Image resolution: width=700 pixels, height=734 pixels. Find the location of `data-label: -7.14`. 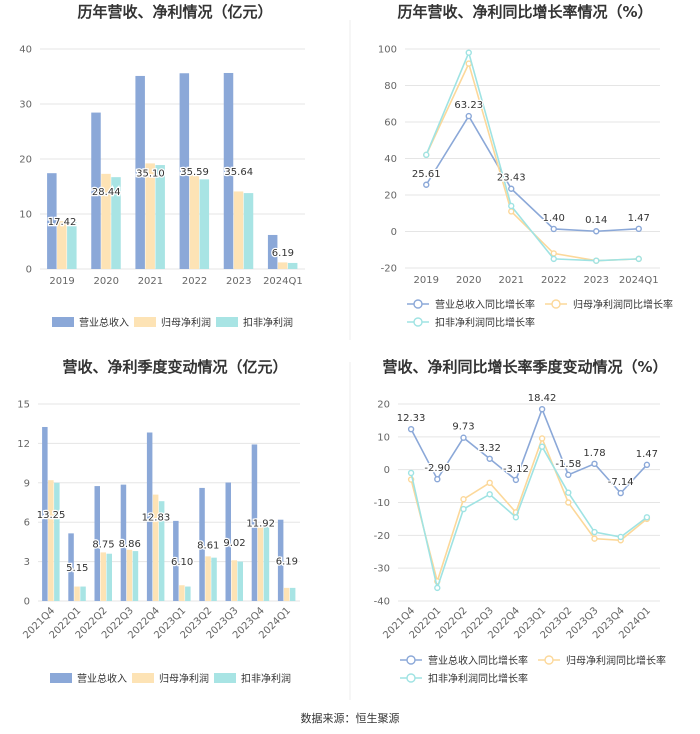

data-label: -7.14 is located at coordinates (621, 482).